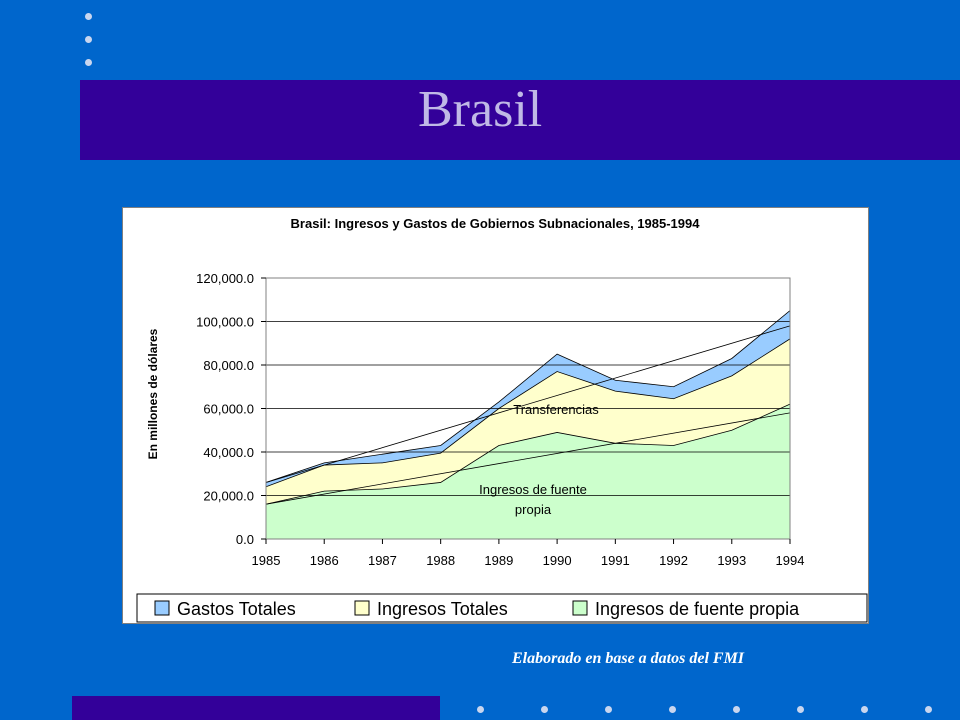  What do you see at coordinates (533, 509) in the screenshot?
I see `annotation-label: propia` at bounding box center [533, 509].